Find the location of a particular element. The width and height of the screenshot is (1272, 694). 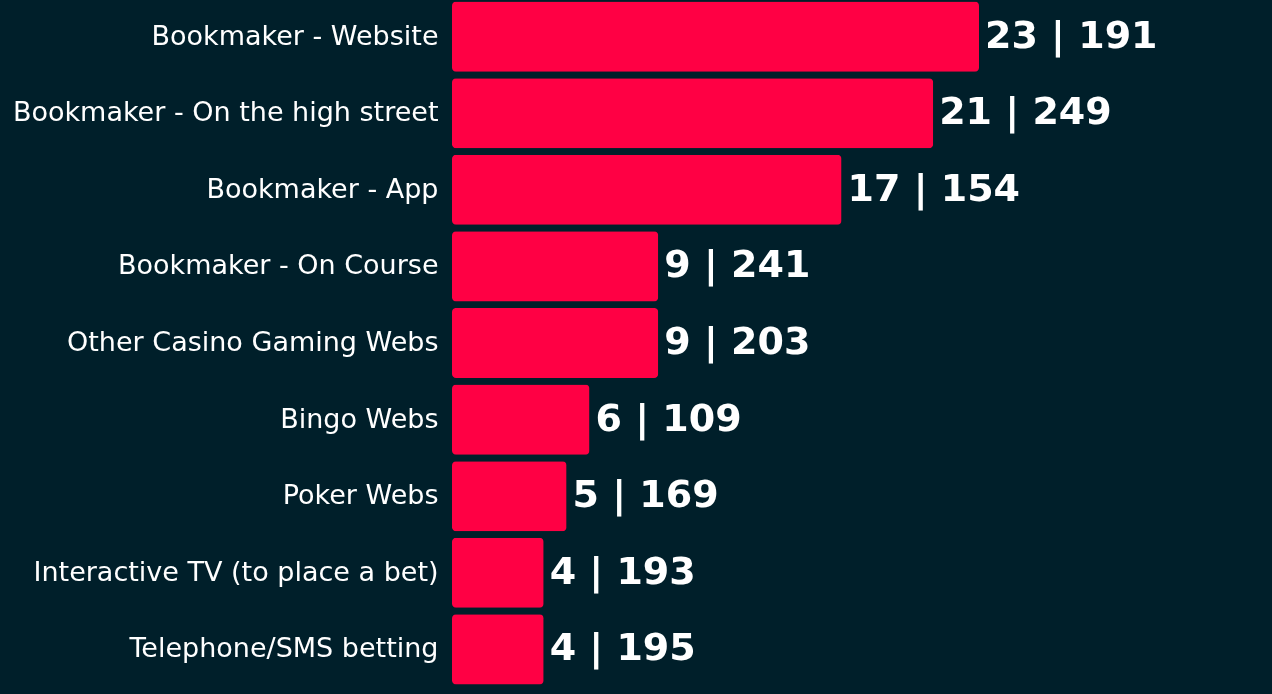

y-tick-label: Bookmaker - App is located at coordinates (322, 188).